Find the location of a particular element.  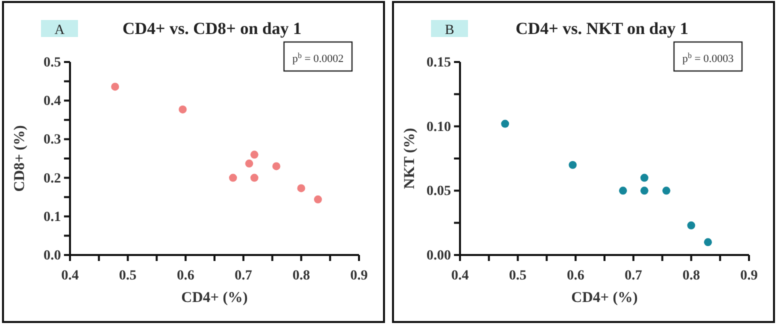

y-tick-label: 0.3 is located at coordinates (52, 140).